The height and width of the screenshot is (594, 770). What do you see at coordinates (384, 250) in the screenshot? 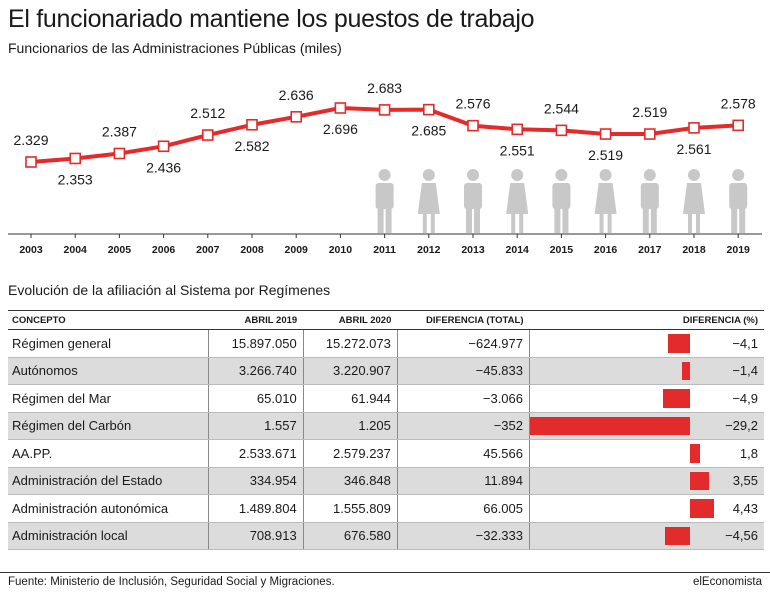
I see `x-tick-label: 2011` at bounding box center [384, 250].